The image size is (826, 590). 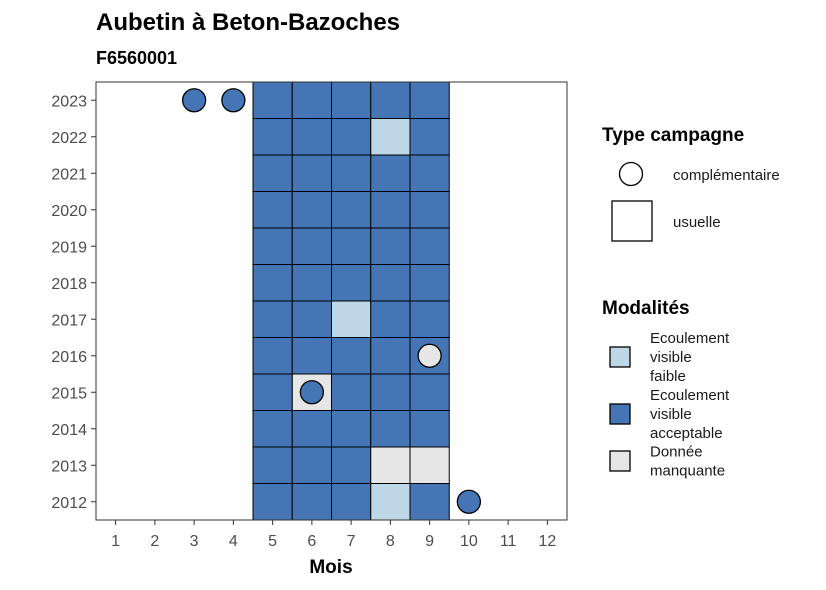 What do you see at coordinates (547, 541) in the screenshot?
I see `x-tick-label: 12` at bounding box center [547, 541].